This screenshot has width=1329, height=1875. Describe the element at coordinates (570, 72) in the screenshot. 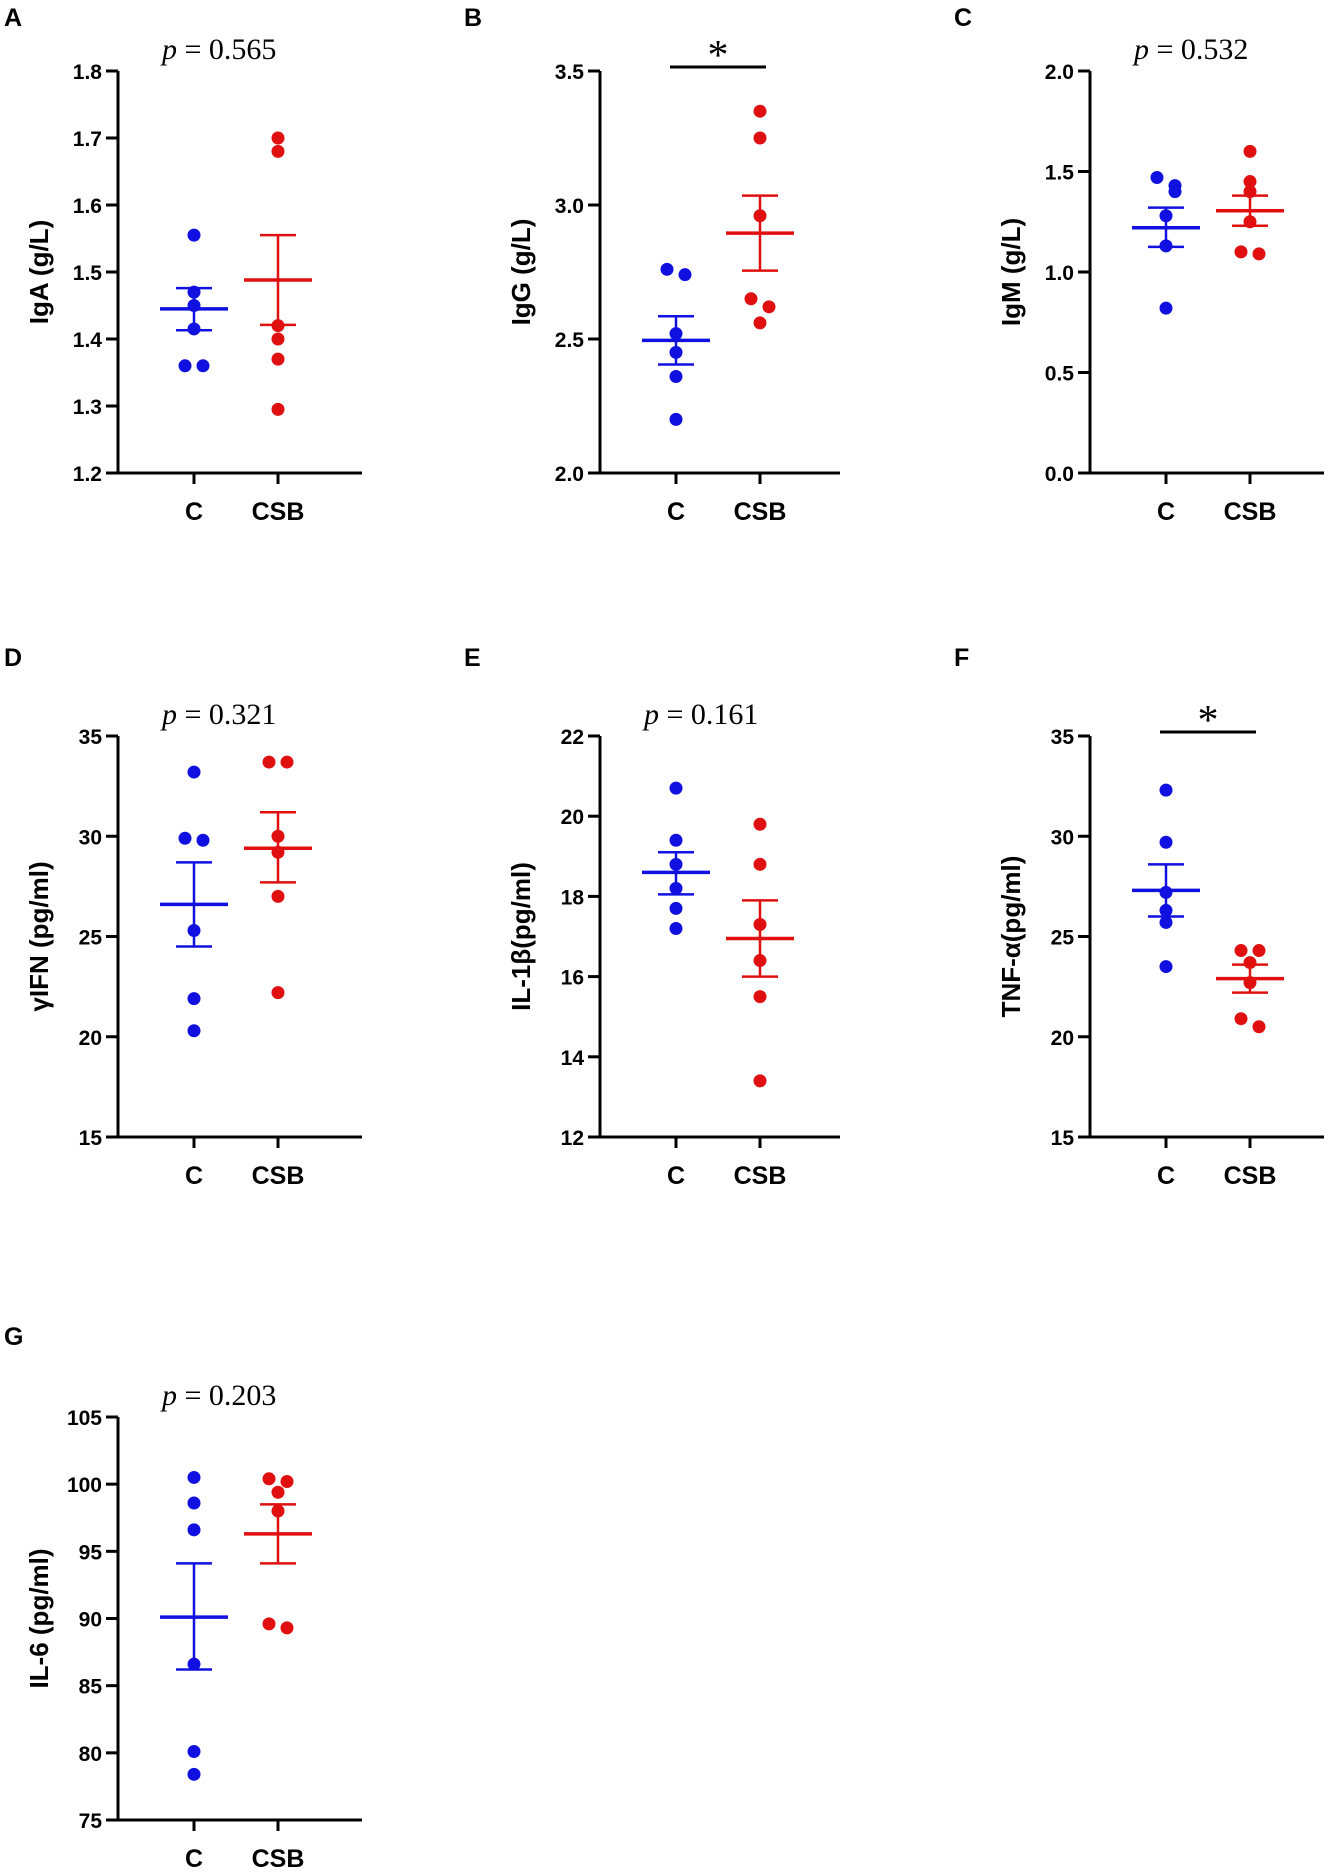

I see `y-tick-label: 3.5` at that location.